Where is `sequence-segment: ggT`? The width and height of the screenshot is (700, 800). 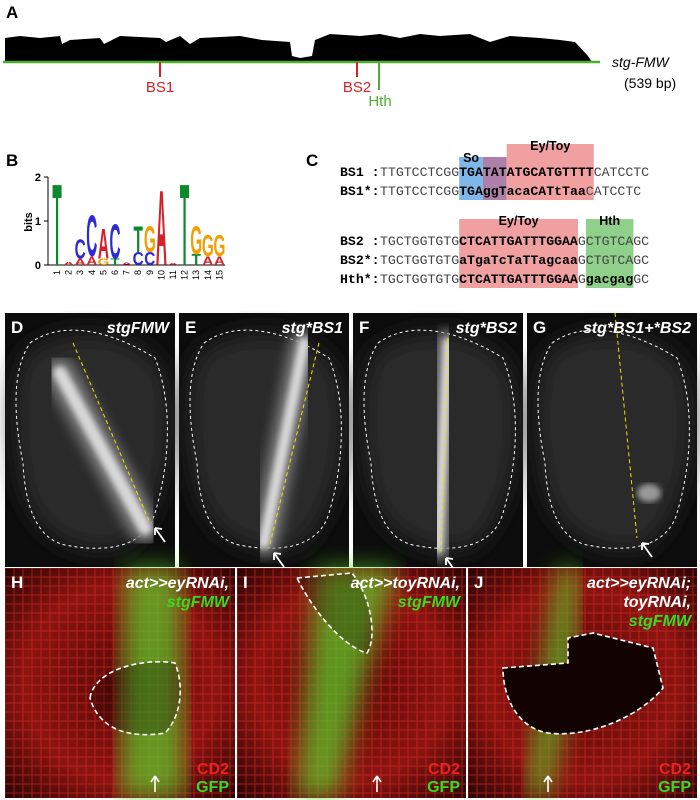 sequence-segment: ggT is located at coordinates (495, 191).